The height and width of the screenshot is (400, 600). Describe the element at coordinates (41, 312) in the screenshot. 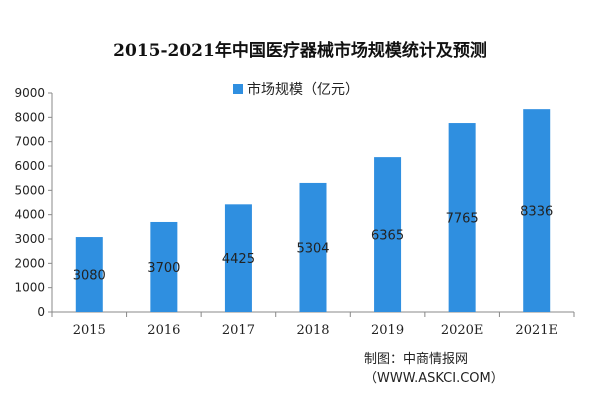

I see `y-tick-label: 0` at that location.